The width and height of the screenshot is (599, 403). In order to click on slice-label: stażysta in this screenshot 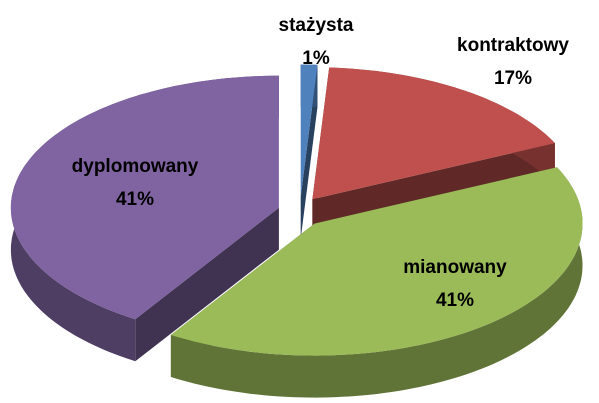, I will do `click(316, 25)`.